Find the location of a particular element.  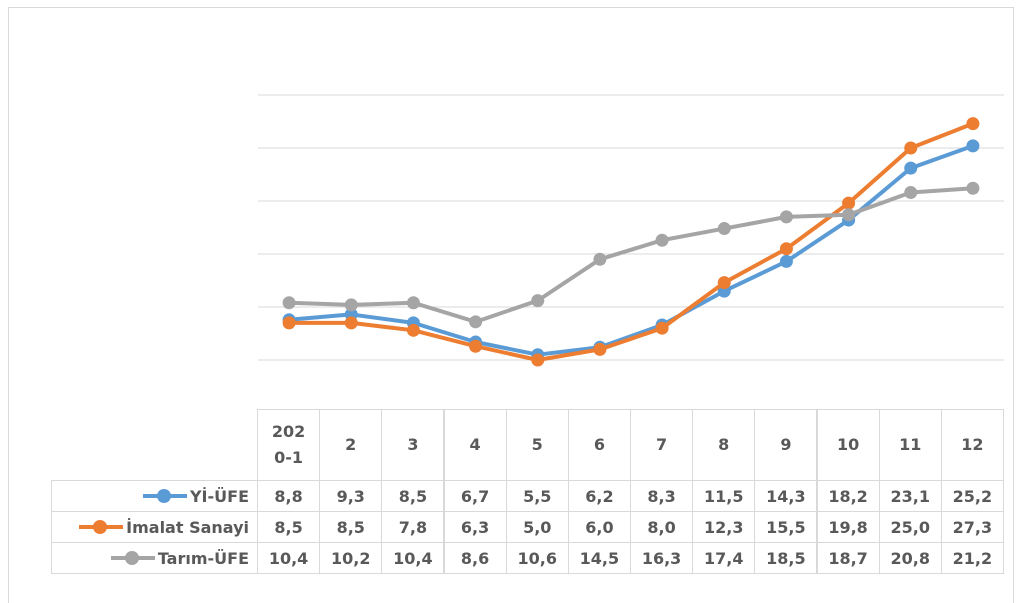

table-value: 18,2 is located at coordinates (848, 496).